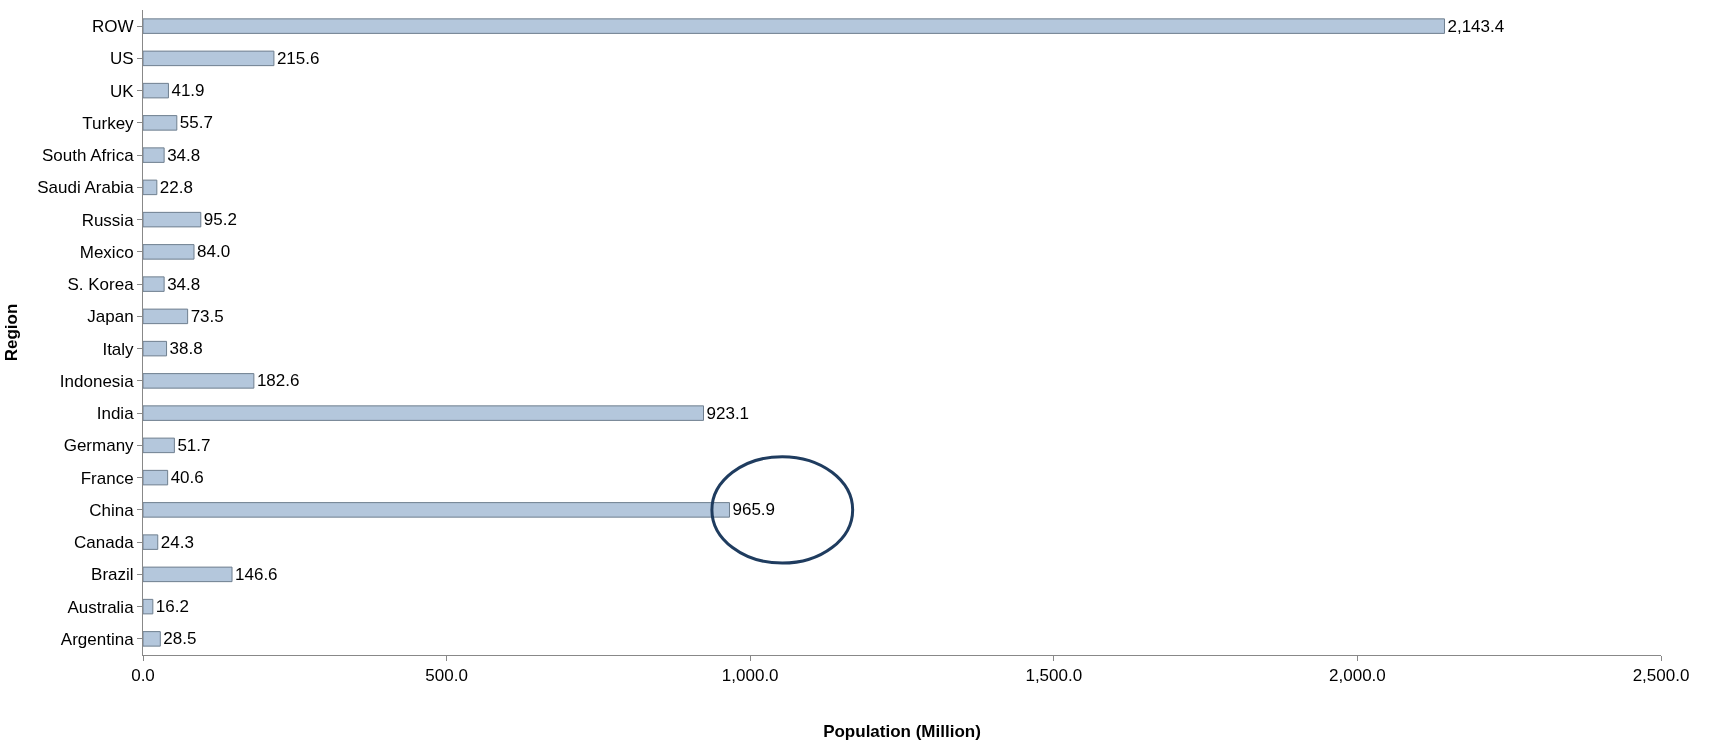 The width and height of the screenshot is (1721, 747). I want to click on data-label: 55.7, so click(196, 123).